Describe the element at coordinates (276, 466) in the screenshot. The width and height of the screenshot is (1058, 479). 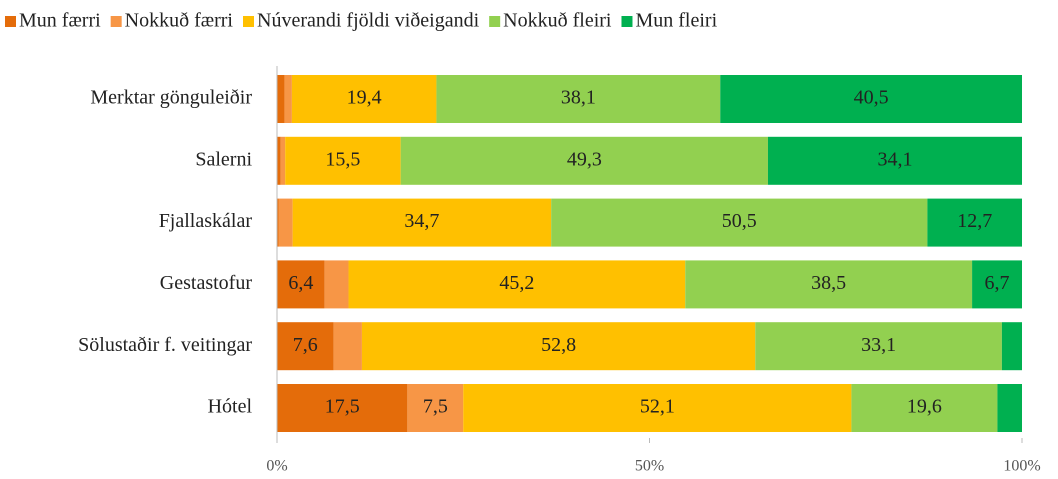
I see `x-tick-label: 0%` at that location.